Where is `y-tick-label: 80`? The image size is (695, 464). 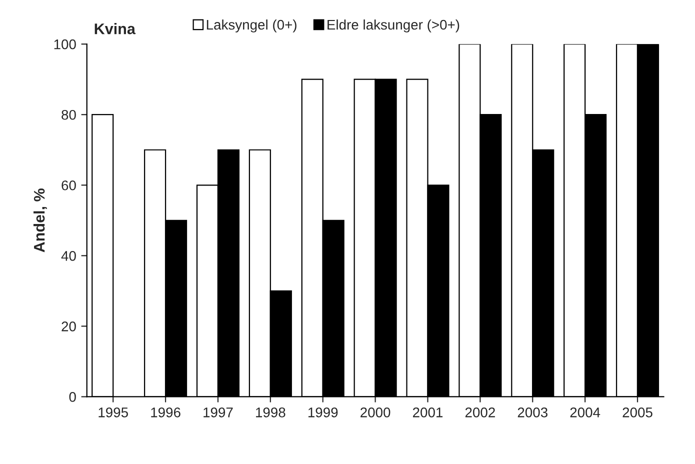 y-tick-label: 80 is located at coordinates (69, 115).